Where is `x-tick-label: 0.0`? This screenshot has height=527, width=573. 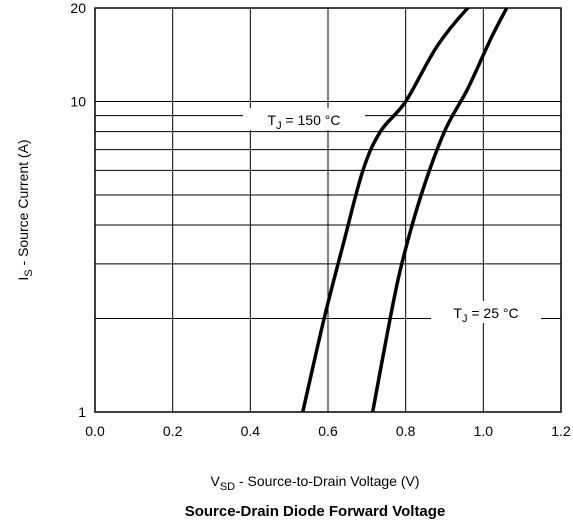
x-tick-label: 0.0 is located at coordinates (95, 431).